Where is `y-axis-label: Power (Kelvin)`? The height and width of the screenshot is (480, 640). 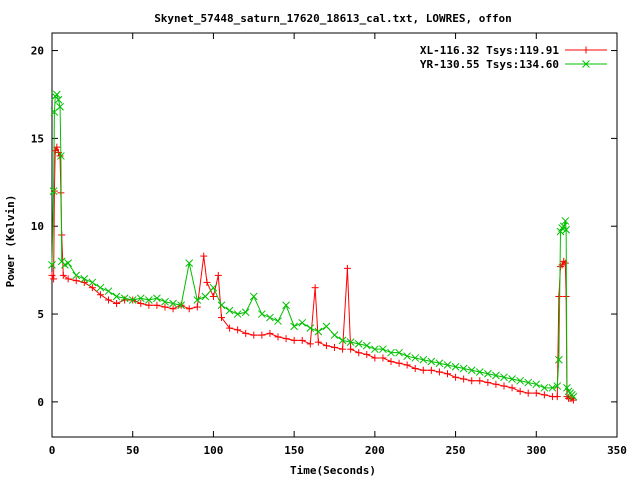
y-axis-label: Power (Kelvin) is located at coordinates (10, 241).